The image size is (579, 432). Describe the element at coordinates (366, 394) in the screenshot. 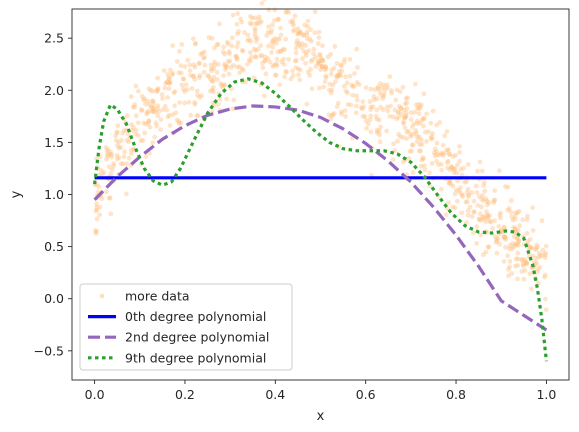

I see `x-tick-label: 0.6` at that location.